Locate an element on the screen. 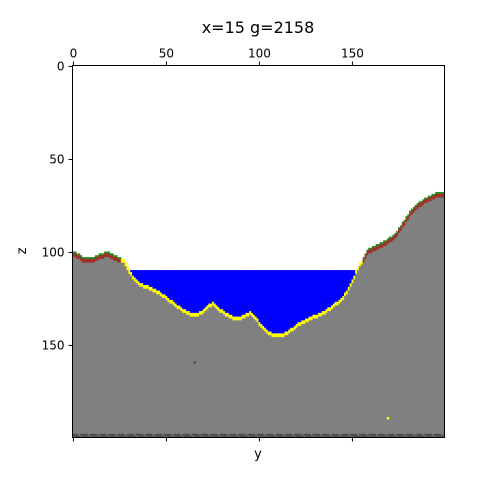  z-tick-label: 0 is located at coordinates (61, 66).